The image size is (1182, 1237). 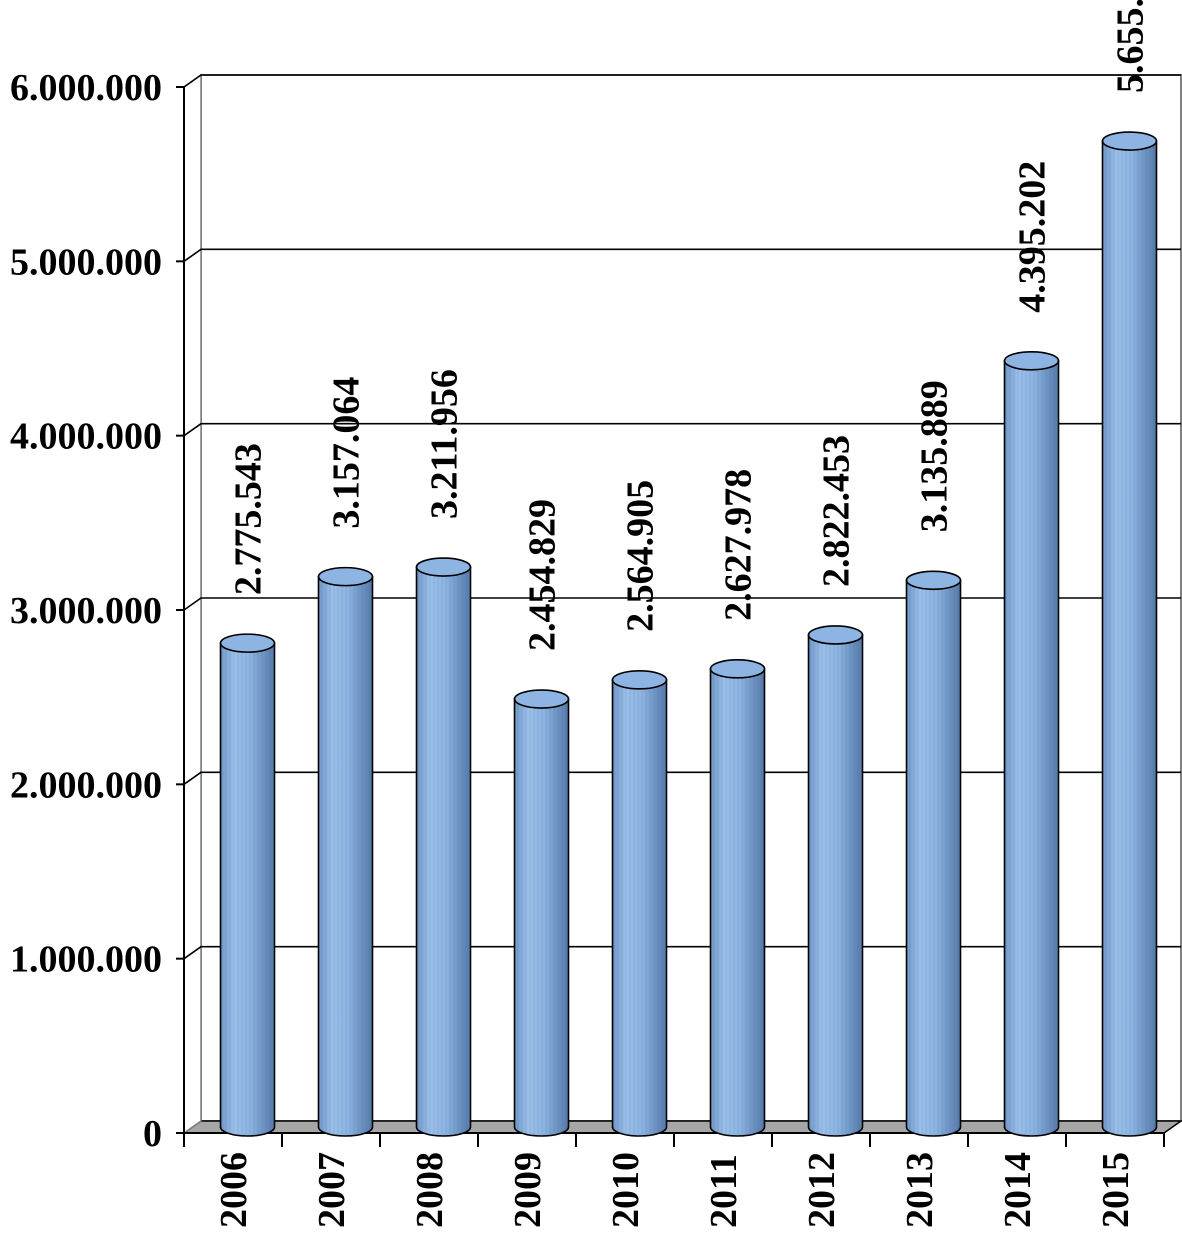 What do you see at coordinates (739, 545) in the screenshot?
I see `value-label: 2.627.978` at bounding box center [739, 545].